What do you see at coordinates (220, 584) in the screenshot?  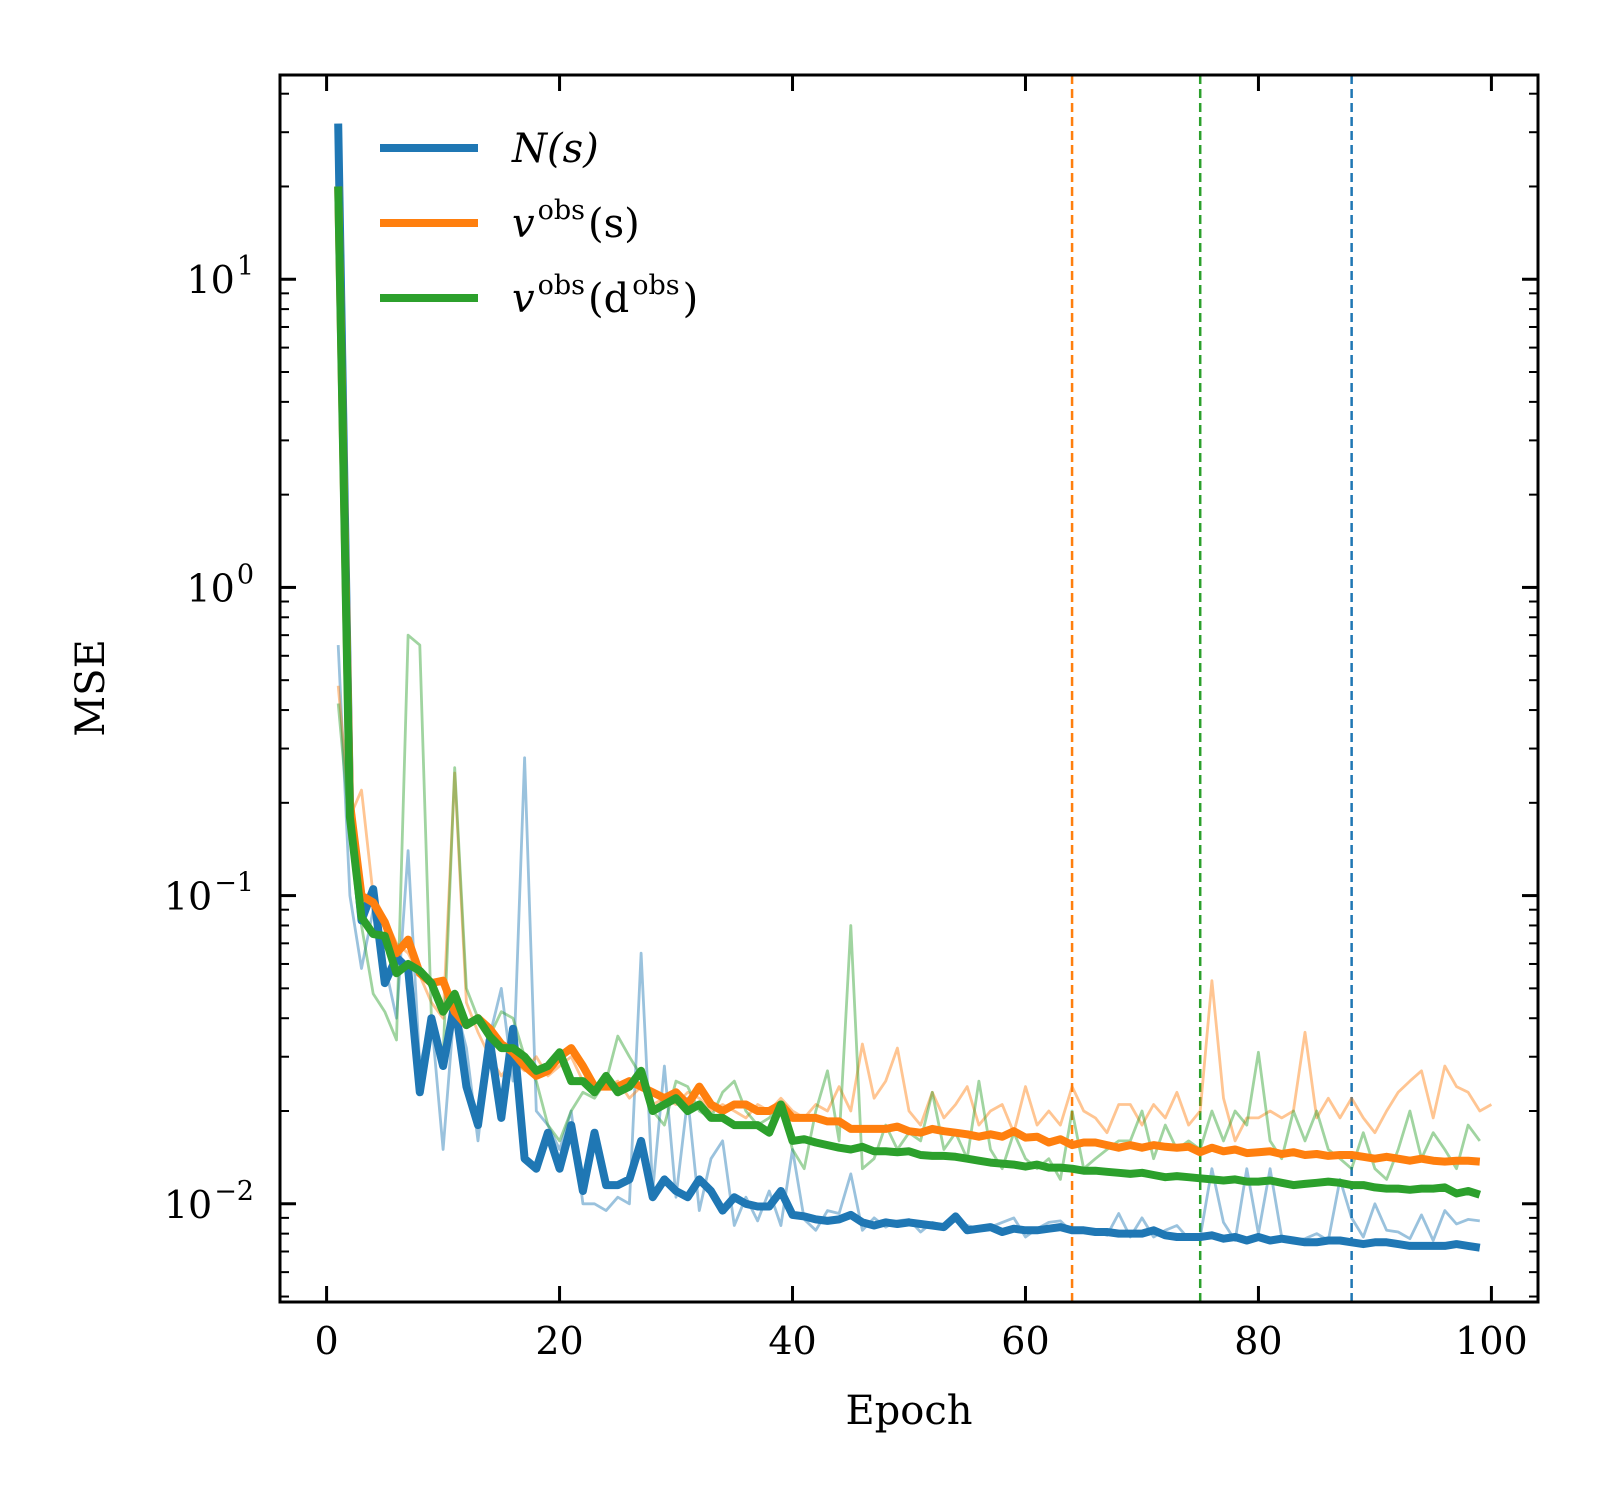 I see `y-tick-label-2: 10⁰` at bounding box center [220, 584].